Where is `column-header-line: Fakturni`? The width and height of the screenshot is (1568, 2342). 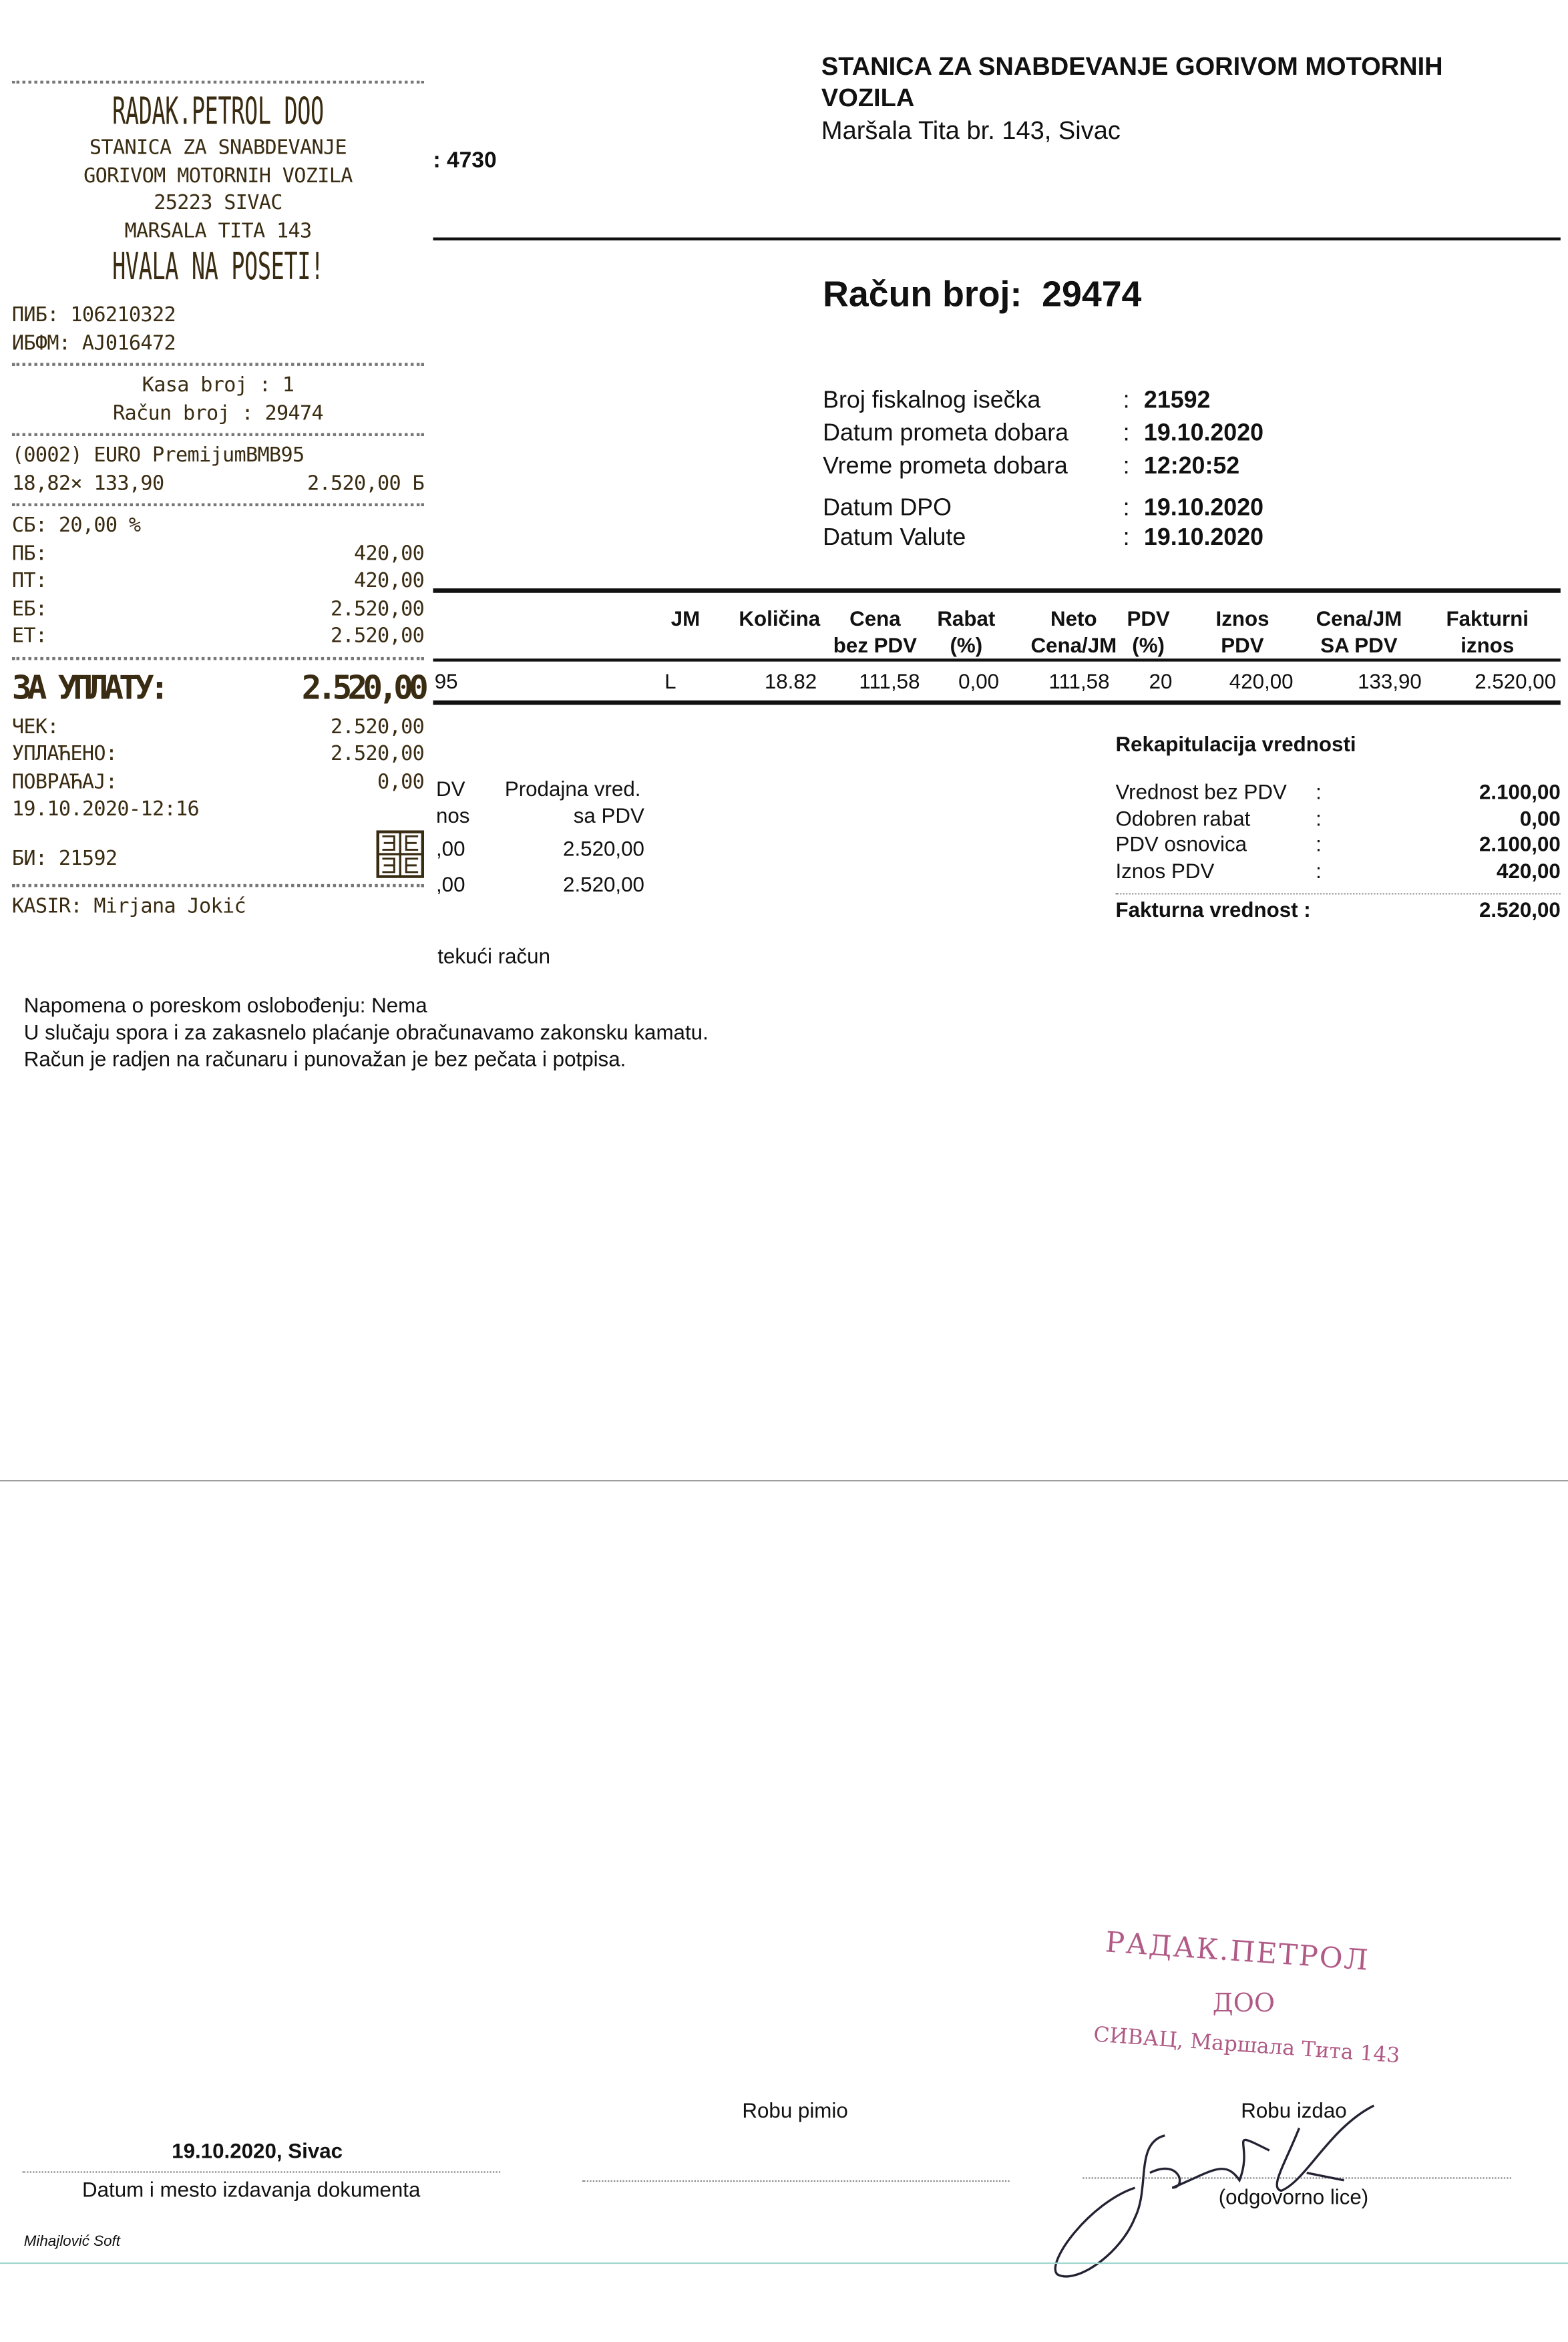 column-header-line: Fakturni is located at coordinates (1487, 618).